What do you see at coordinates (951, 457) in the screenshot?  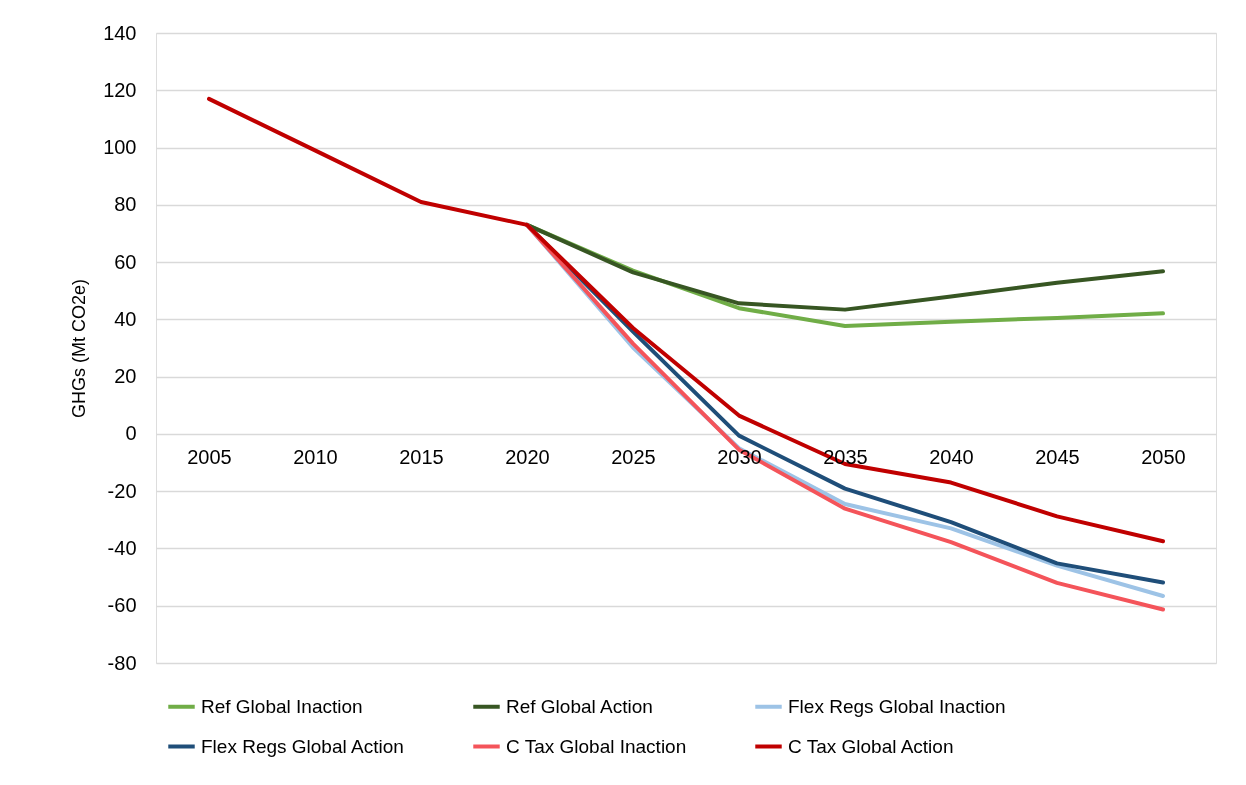 I see `x-tick-label: 2040` at bounding box center [951, 457].